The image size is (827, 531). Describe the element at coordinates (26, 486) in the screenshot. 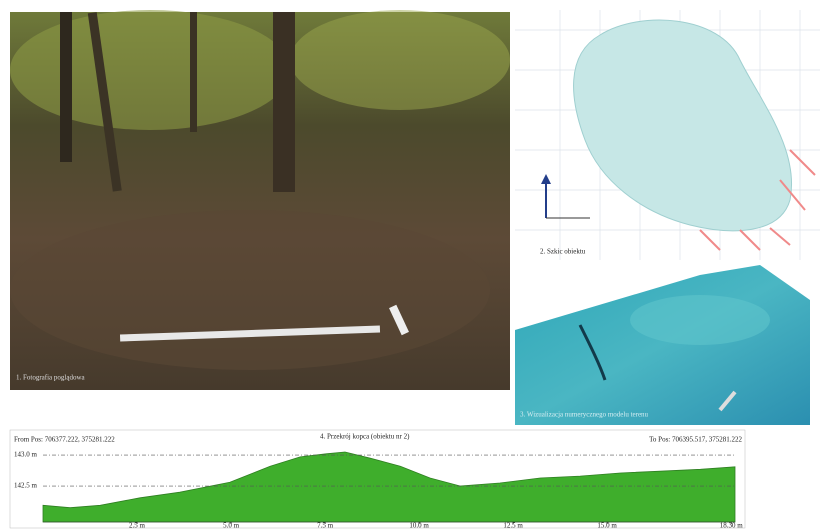

I see `y-tick-label: 142.5 m` at that location.